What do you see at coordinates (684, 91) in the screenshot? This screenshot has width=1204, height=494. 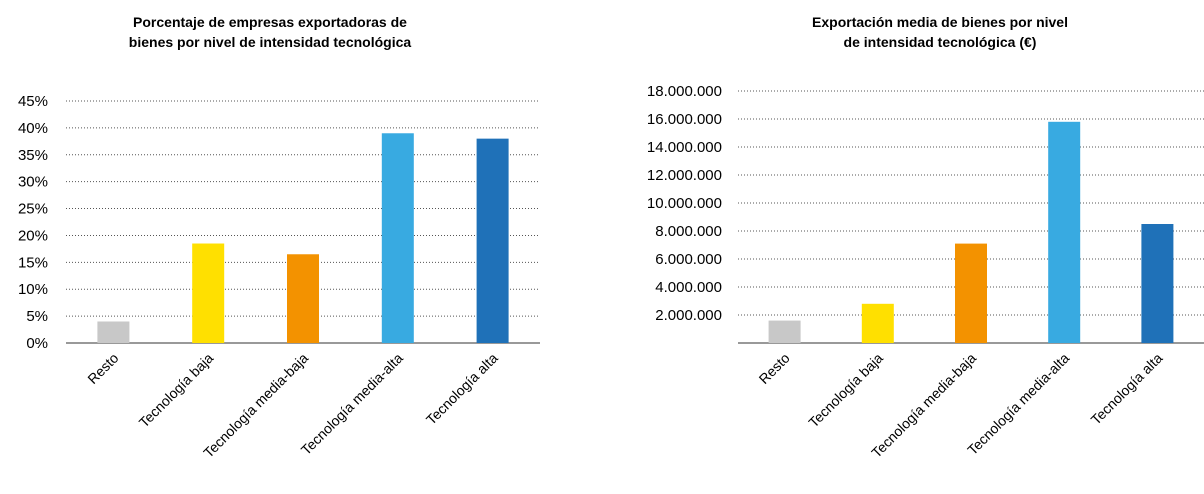 I see `y-tick-label: 18.000.000` at bounding box center [684, 91].